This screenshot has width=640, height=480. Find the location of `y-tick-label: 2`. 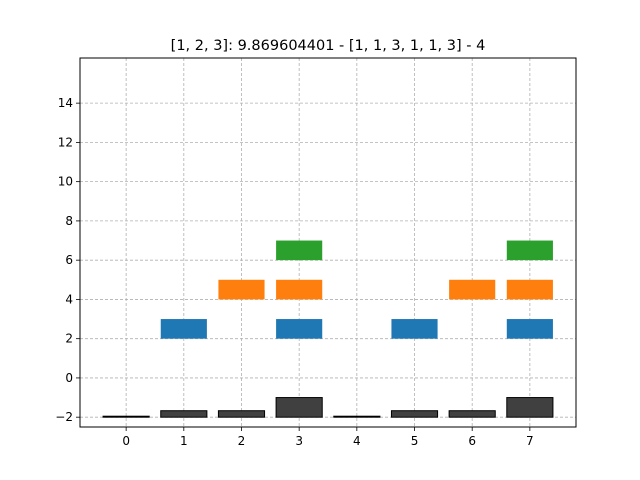

y-tick-label: 2 is located at coordinates (69, 339).